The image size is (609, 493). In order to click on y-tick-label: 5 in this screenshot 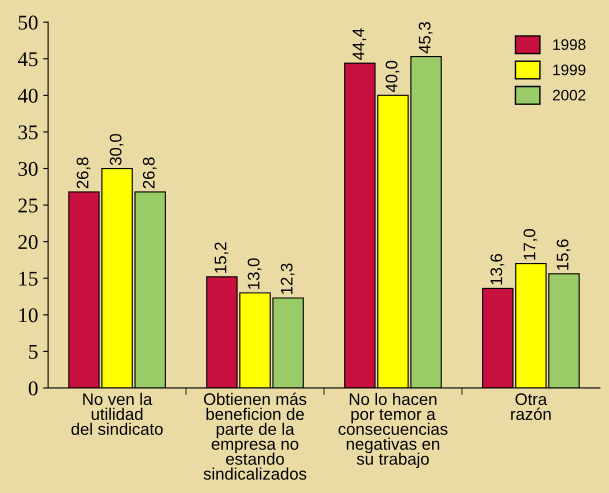, I will do `click(33, 351)`.